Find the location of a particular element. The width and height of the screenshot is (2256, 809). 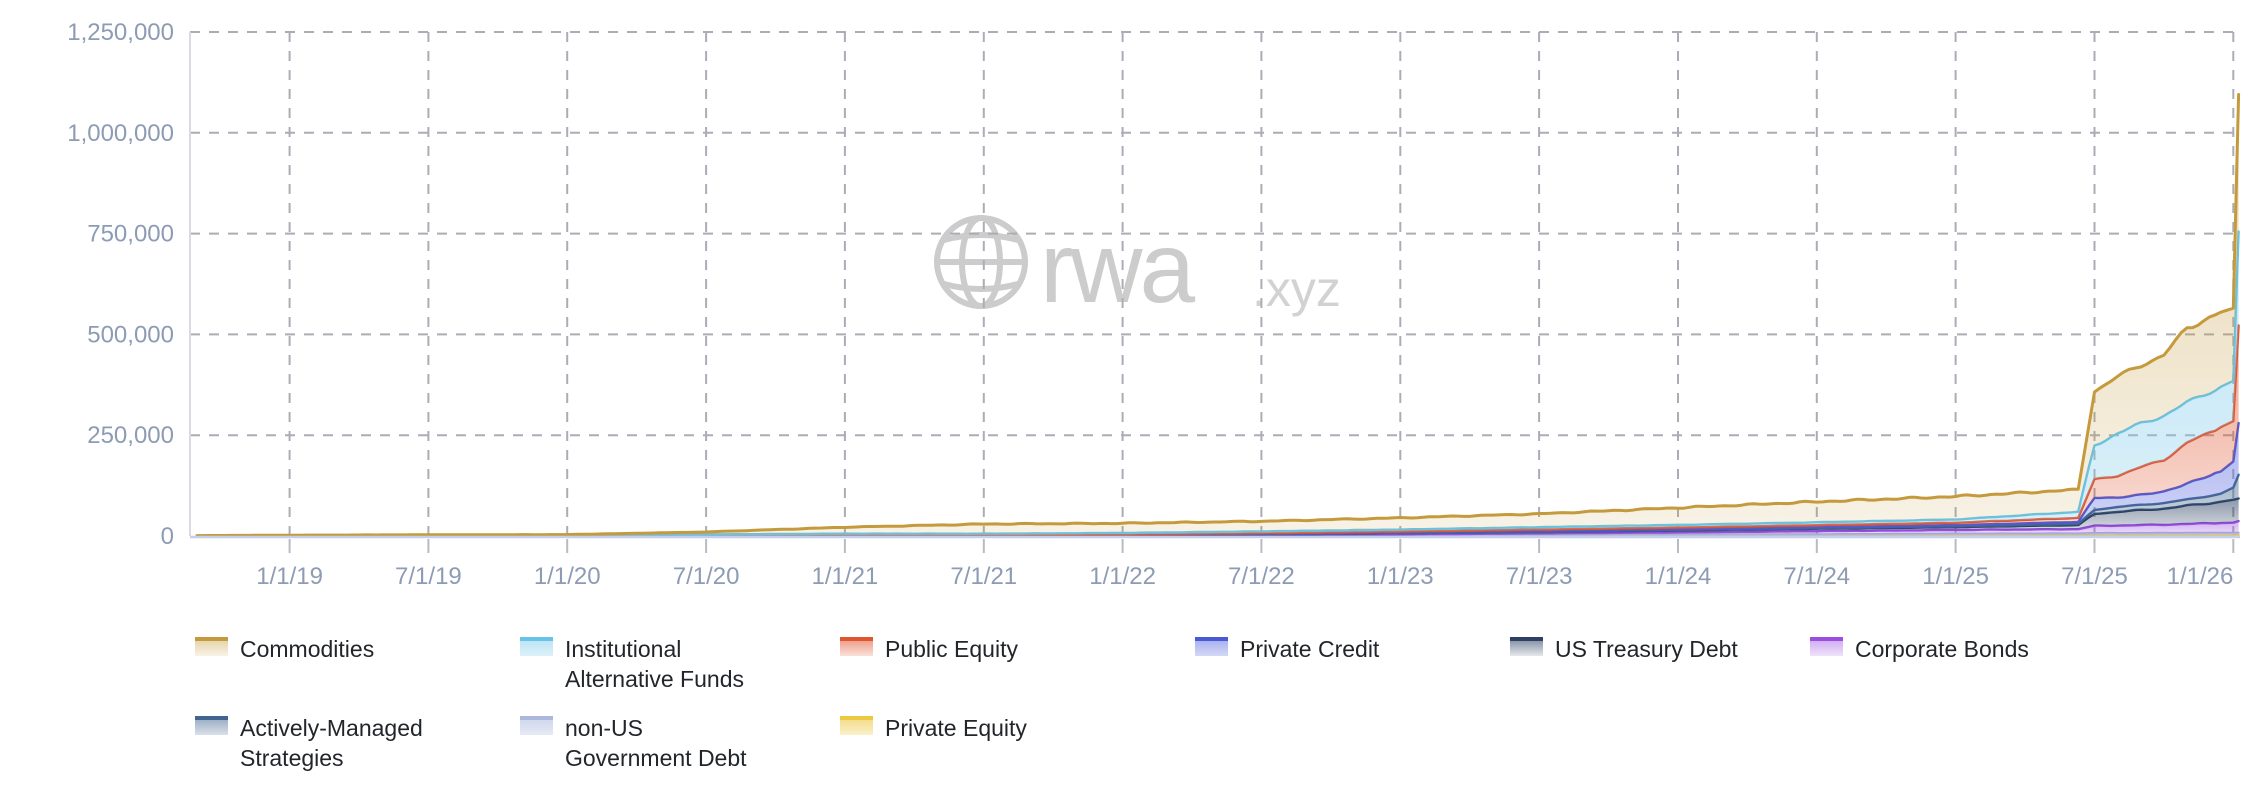

legend-label-private-credit: Private Credit is located at coordinates (1310, 649).